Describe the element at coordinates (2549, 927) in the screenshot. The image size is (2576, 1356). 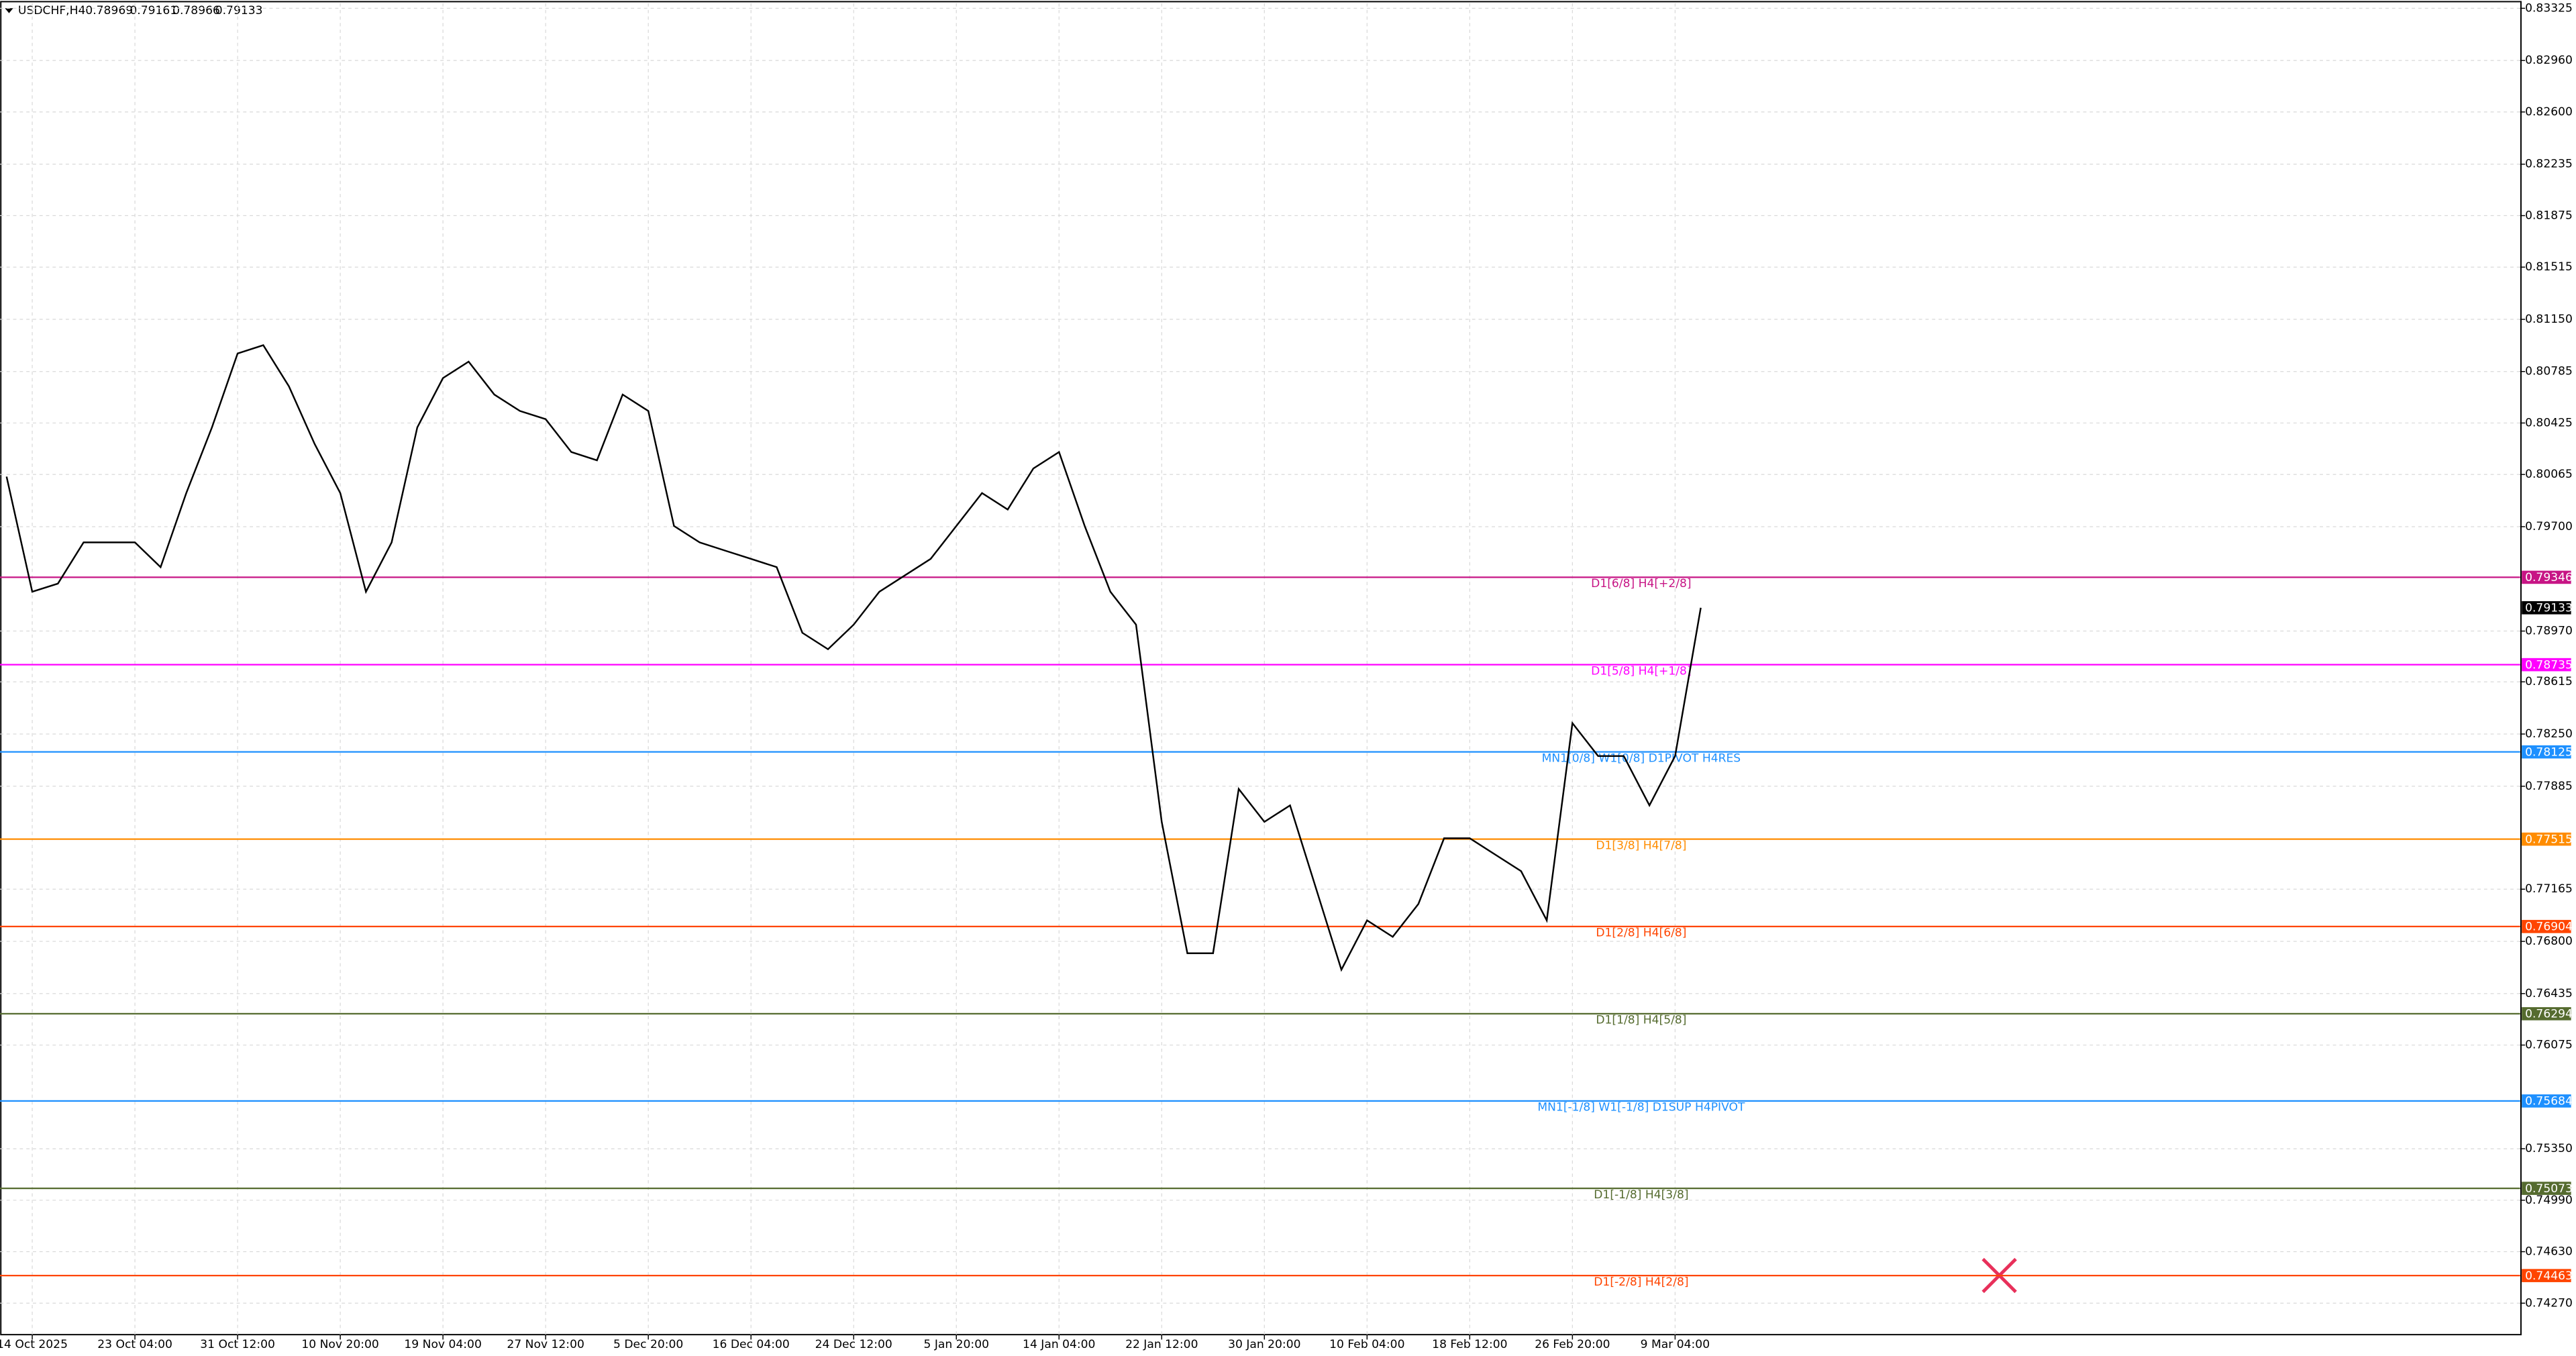
I see `level-tag-label: 0.76904` at that location.